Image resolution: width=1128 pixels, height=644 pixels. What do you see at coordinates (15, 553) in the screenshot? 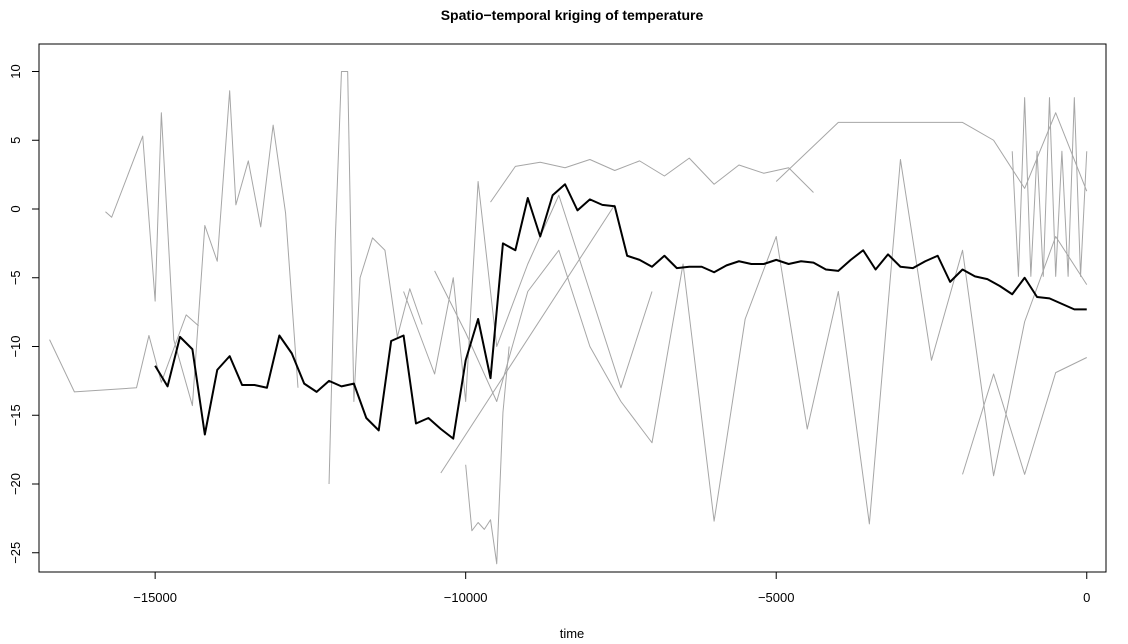
I see `y-tick-label: −25` at bounding box center [15, 553].